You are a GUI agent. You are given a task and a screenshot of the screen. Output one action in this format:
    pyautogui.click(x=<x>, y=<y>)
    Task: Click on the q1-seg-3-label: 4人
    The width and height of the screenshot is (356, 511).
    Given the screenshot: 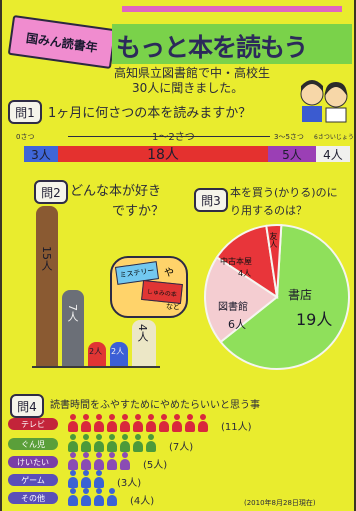 What is the action you would take?
    pyautogui.click(x=333, y=154)
    